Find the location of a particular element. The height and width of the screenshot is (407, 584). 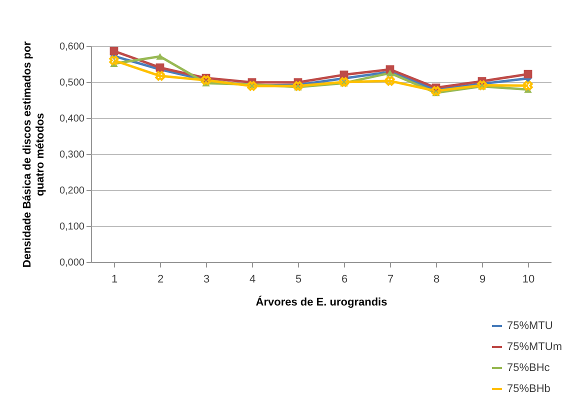

y-tick-label: 0,100 is located at coordinates (72, 227).